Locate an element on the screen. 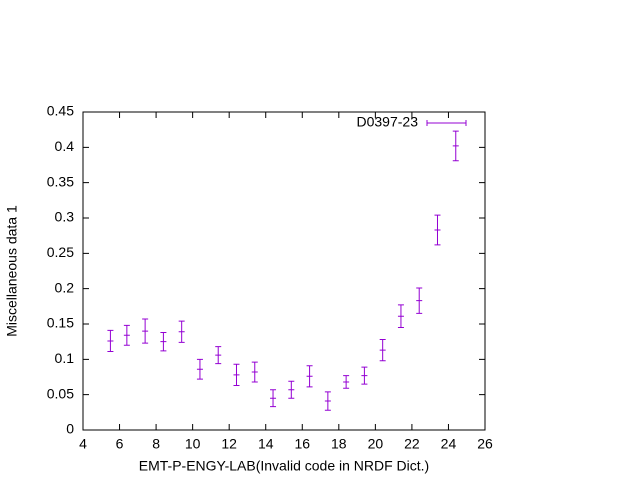  y-tick-label: 0.05 is located at coordinates (60, 393).